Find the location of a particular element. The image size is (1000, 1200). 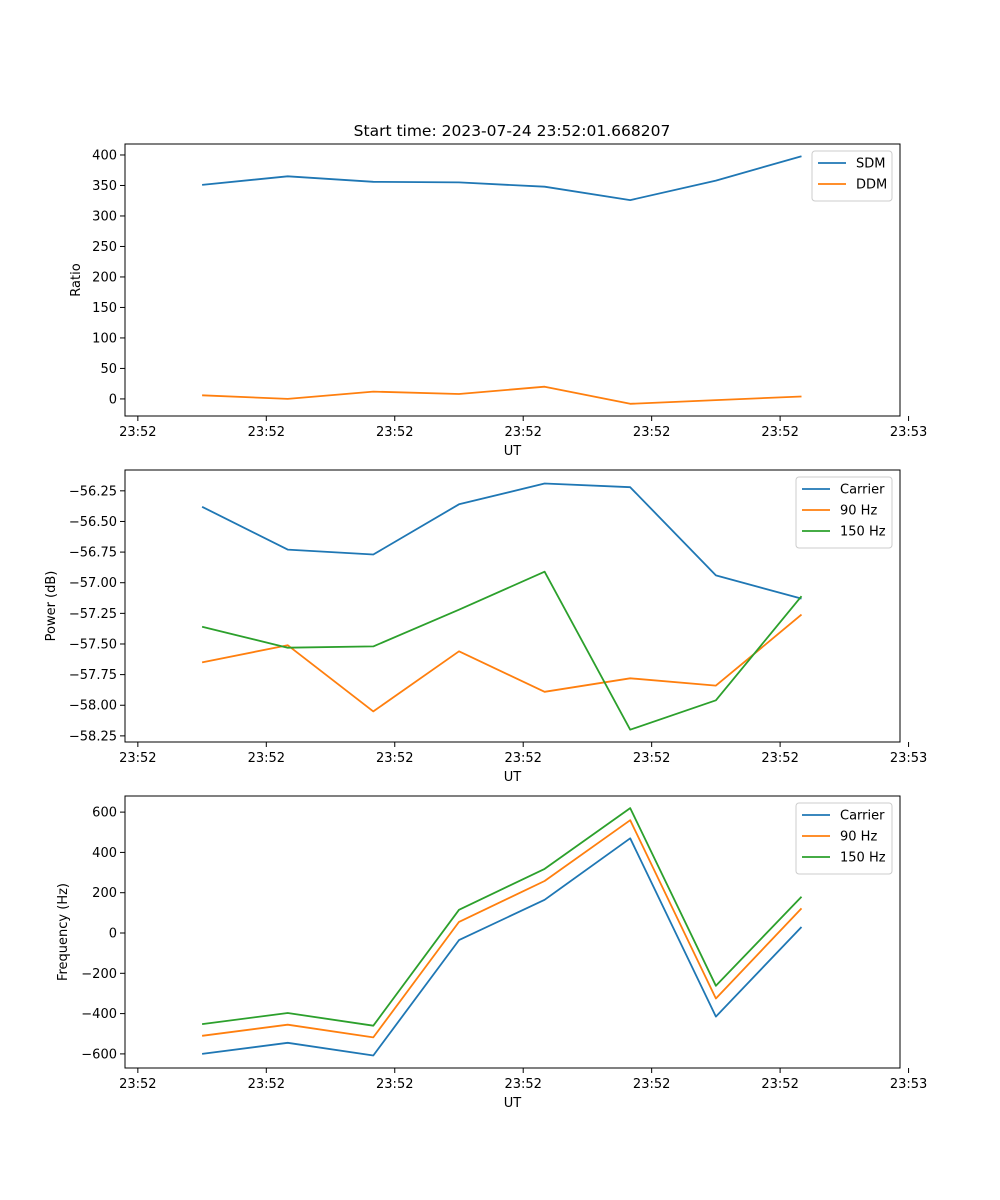

y-tick-label: −57.25 is located at coordinates (93, 614).